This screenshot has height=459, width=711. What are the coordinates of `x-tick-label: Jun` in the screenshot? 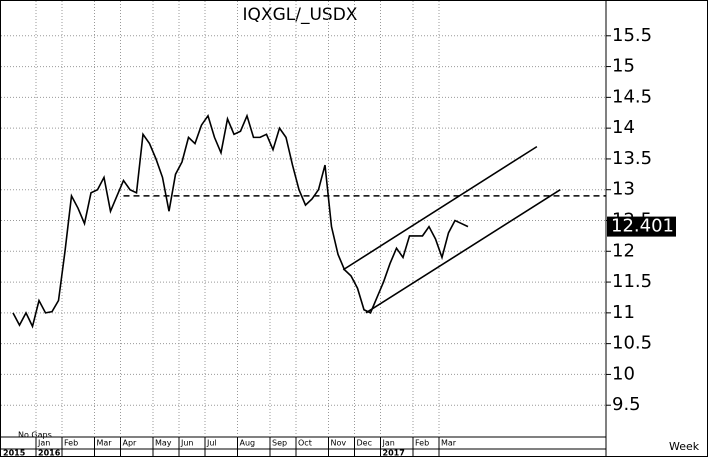 It's located at (187, 443).